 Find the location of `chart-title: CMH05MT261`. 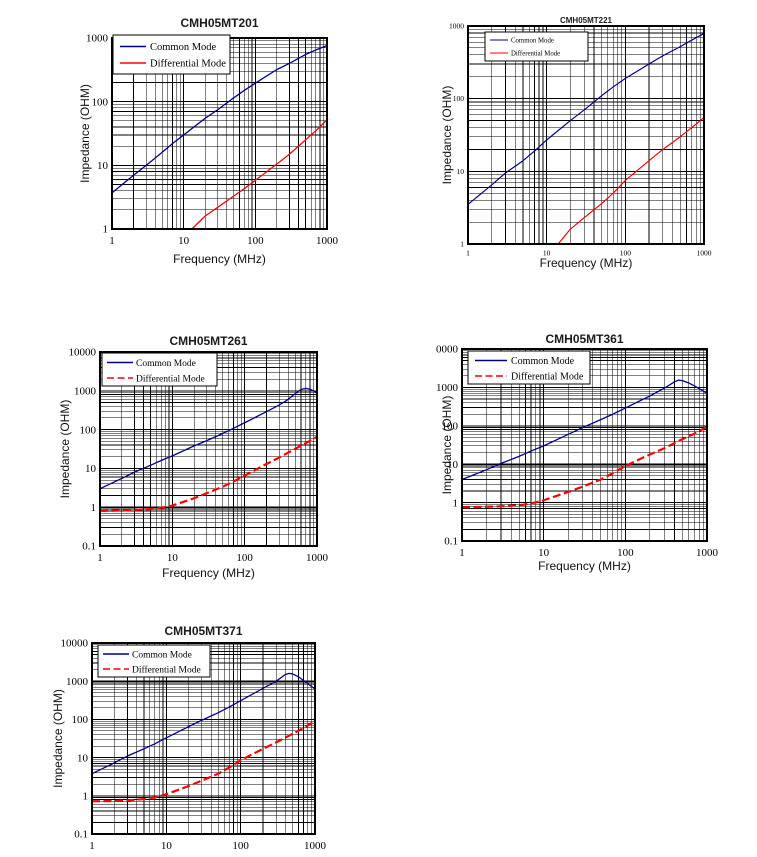

chart-title: CMH05MT261 is located at coordinates (208, 341).